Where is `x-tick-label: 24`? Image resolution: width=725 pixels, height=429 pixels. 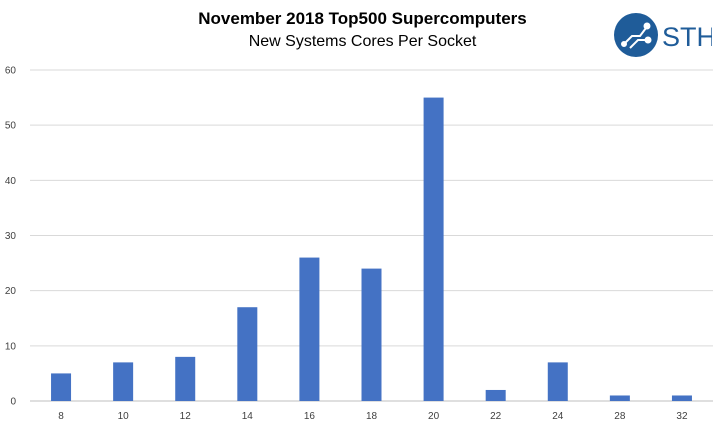 x-tick-label: 24 is located at coordinates (558, 416).